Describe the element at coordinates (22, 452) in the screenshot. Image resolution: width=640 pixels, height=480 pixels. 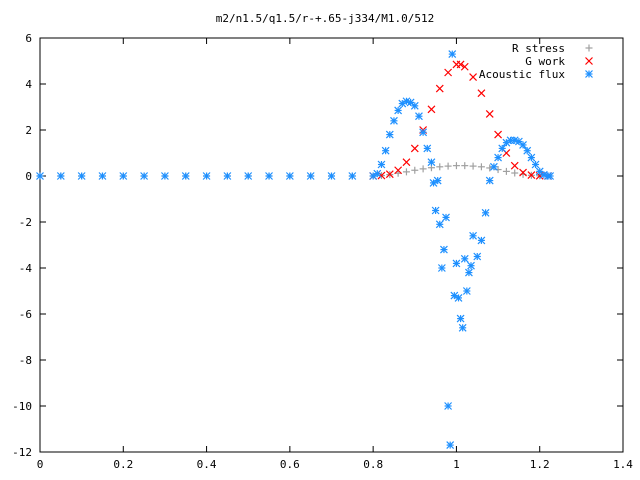
I see `y-tick-label: -12` at that location.